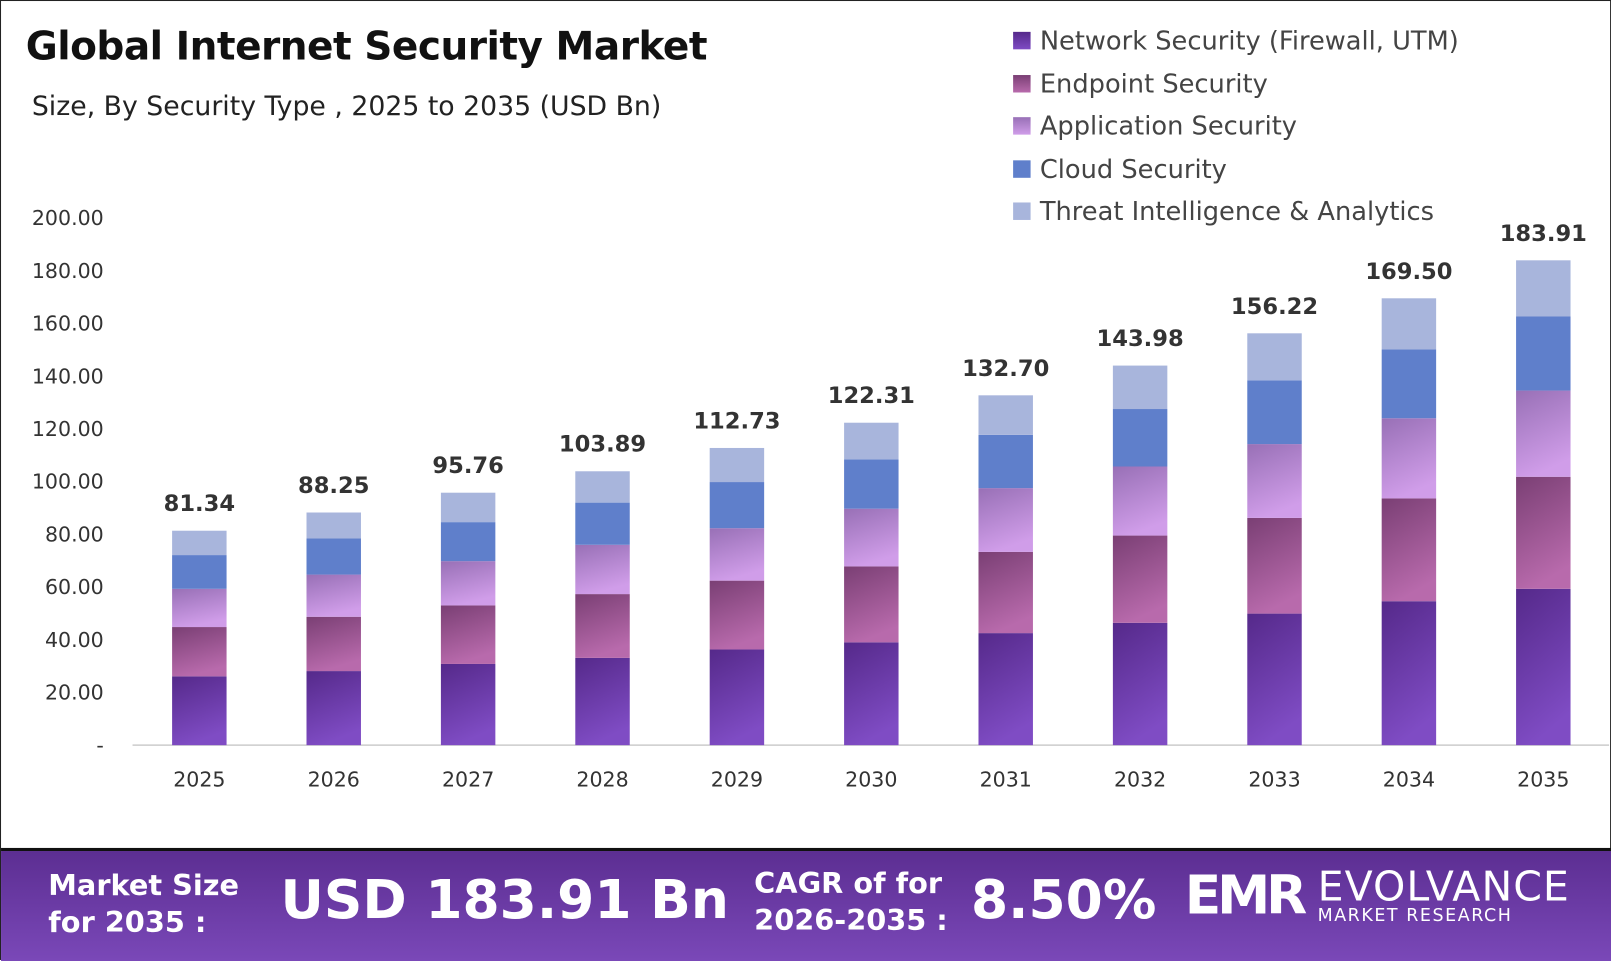 The width and height of the screenshot is (1611, 961). Describe the element at coordinates (1274, 779) in the screenshot. I see `x-tick-label: 2033` at that location.